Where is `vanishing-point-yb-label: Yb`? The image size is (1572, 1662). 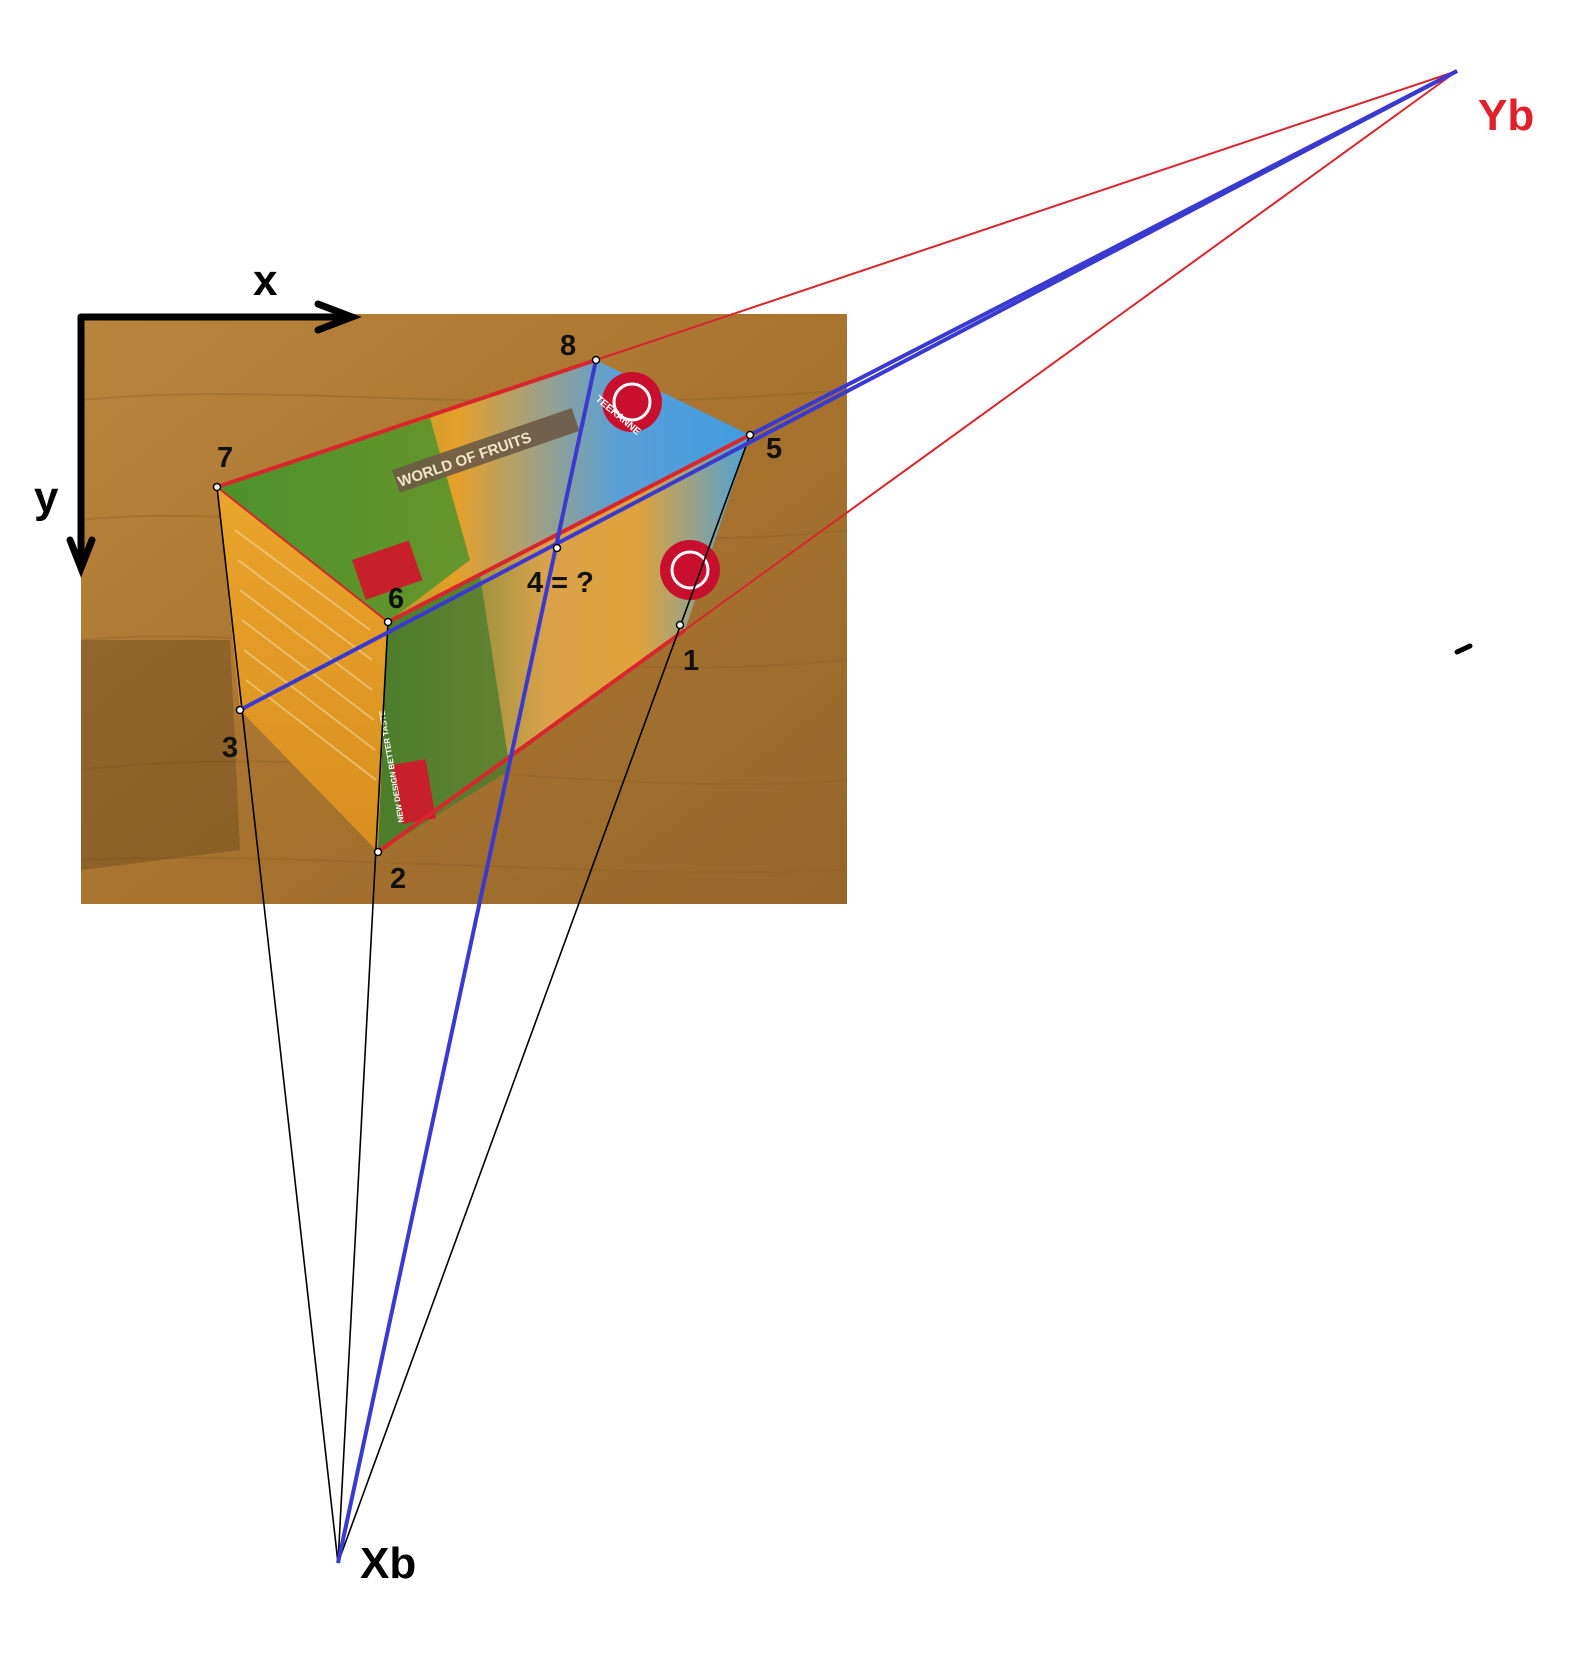
vanishing-point-yb-label: Yb is located at coordinates (1506, 115).